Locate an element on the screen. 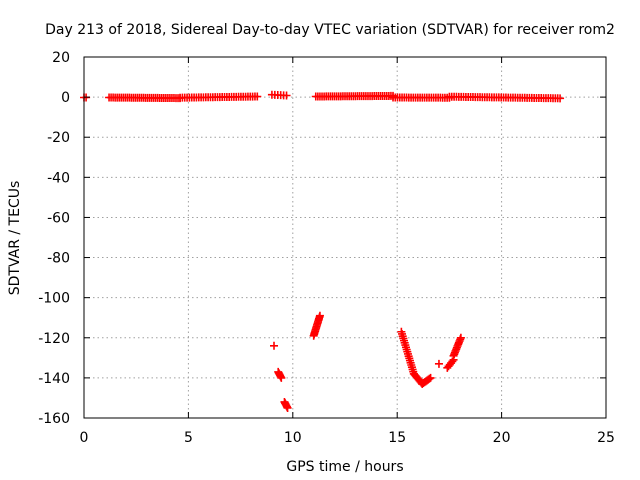 The height and width of the screenshot is (480, 640). x-tick-label: 5 is located at coordinates (188, 438).